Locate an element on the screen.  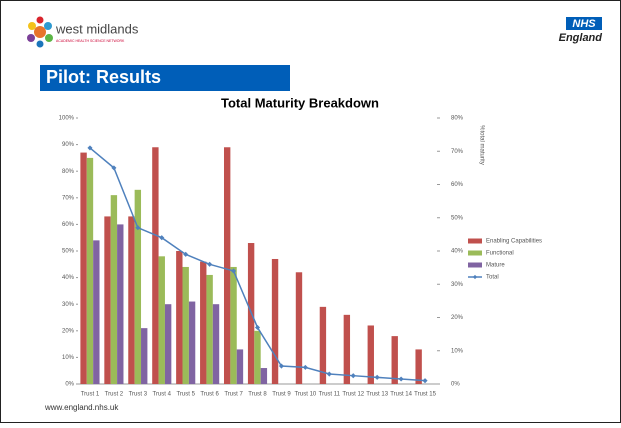
y-tick-label: 20% is located at coordinates (68, 331).